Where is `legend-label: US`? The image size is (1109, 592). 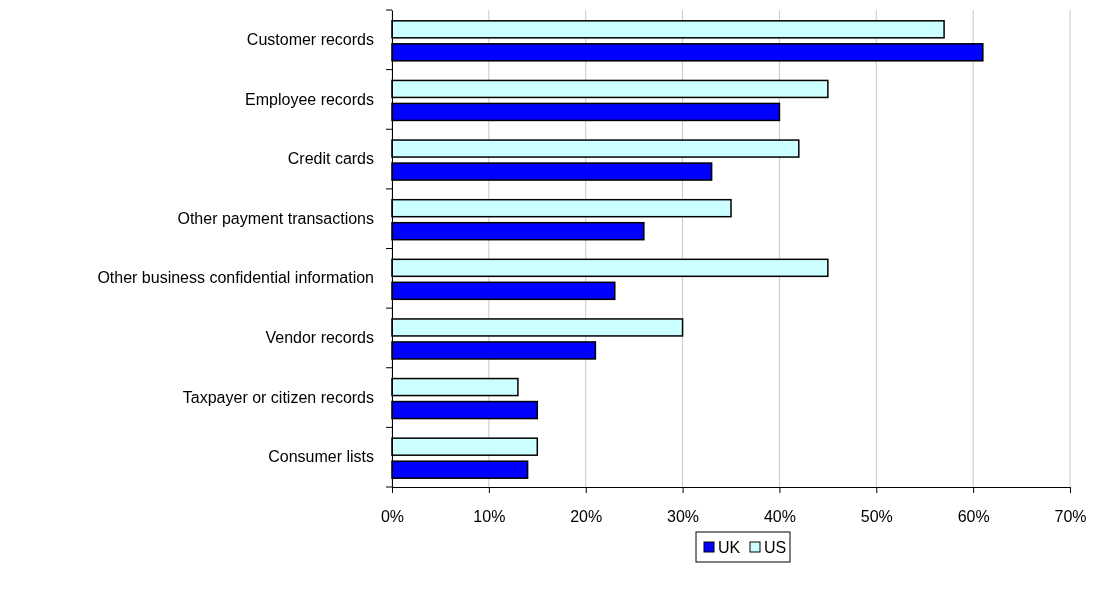 legend-label: US is located at coordinates (775, 547).